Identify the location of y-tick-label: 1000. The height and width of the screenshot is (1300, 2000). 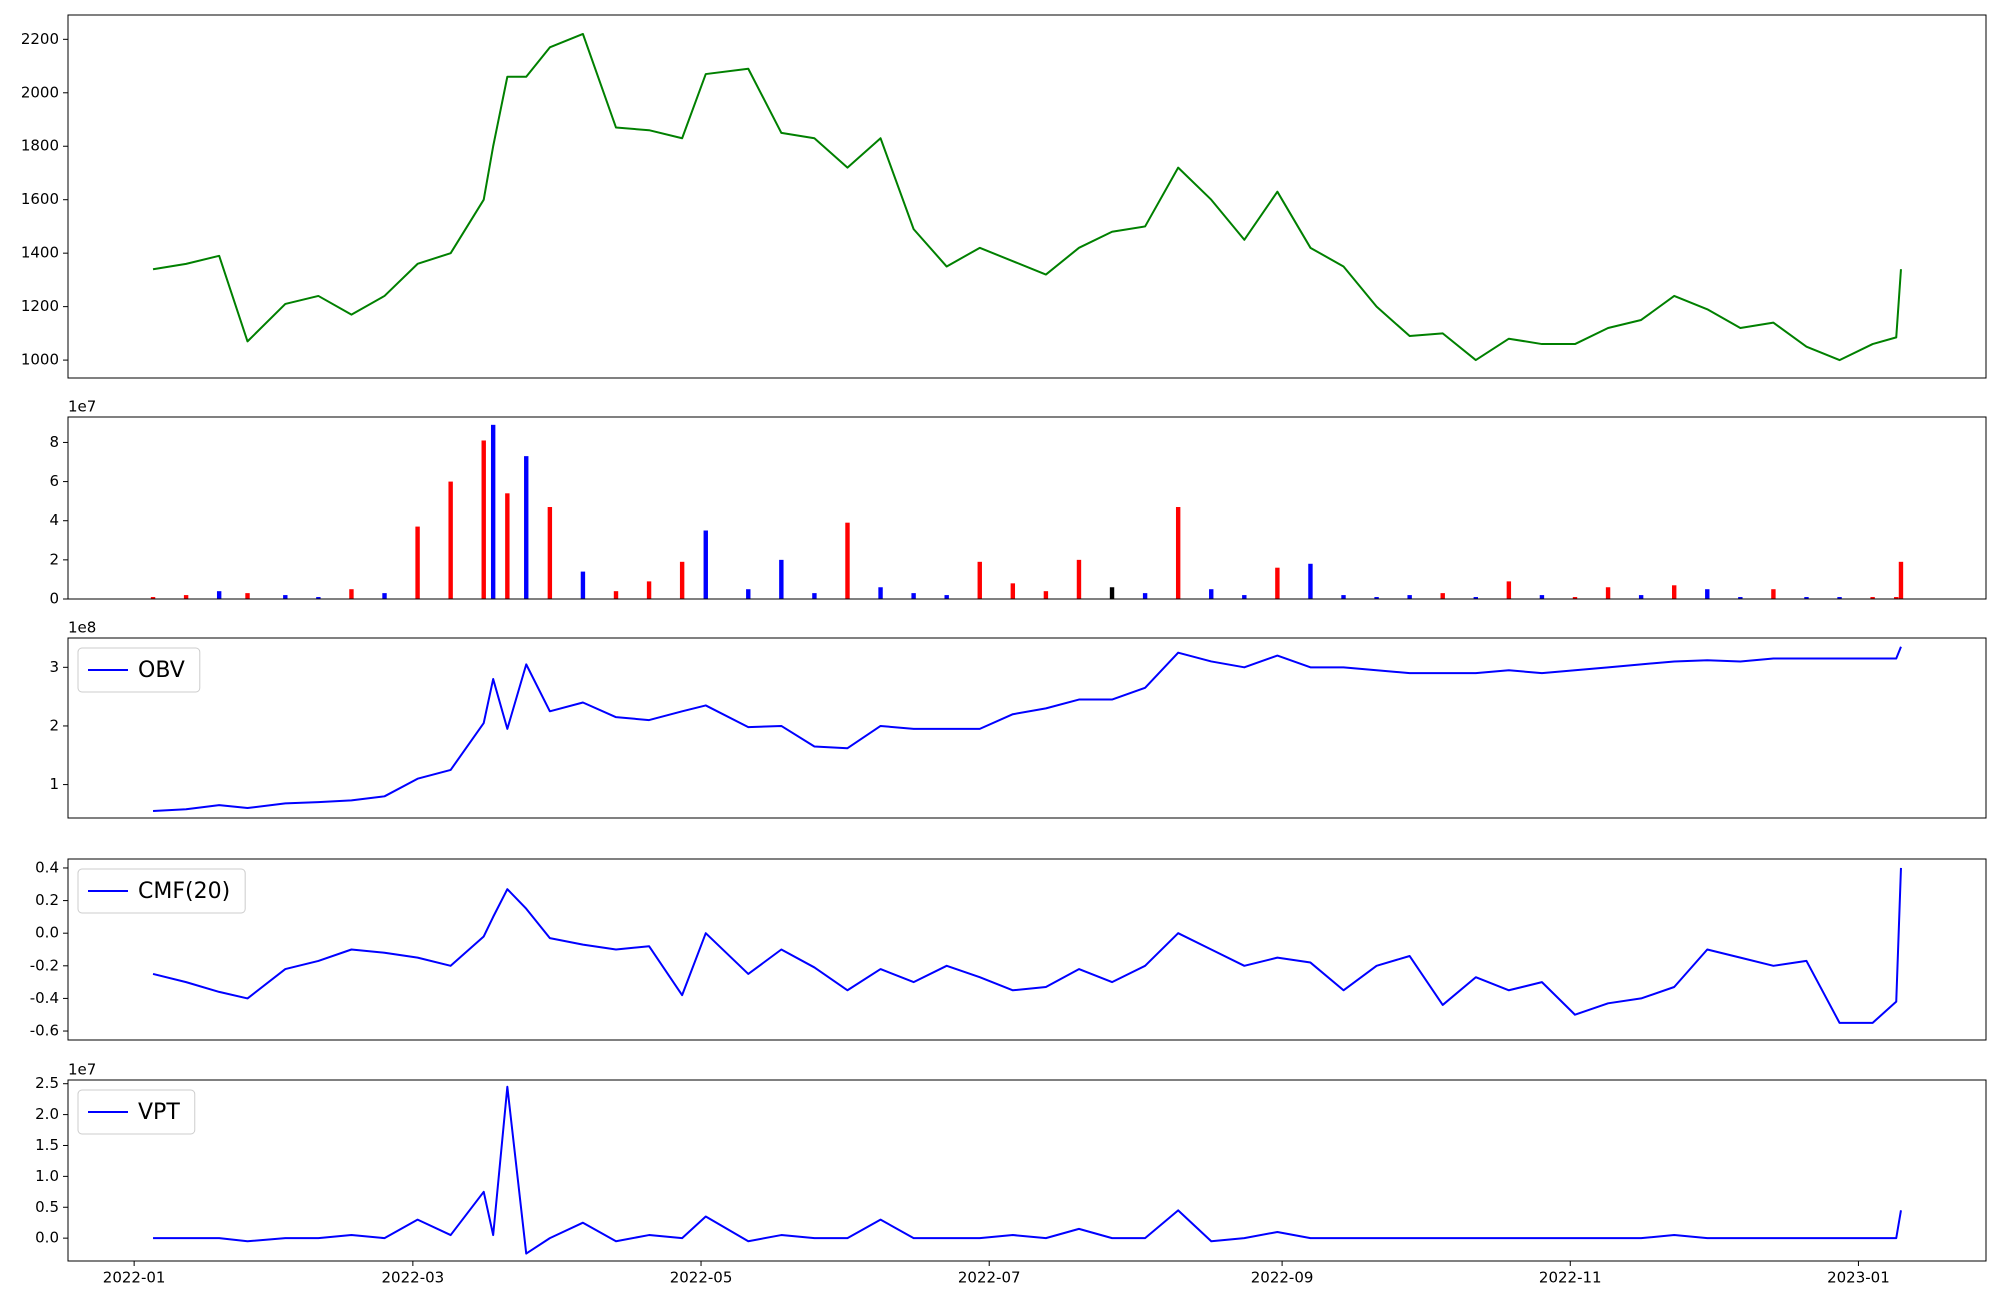
(40, 360).